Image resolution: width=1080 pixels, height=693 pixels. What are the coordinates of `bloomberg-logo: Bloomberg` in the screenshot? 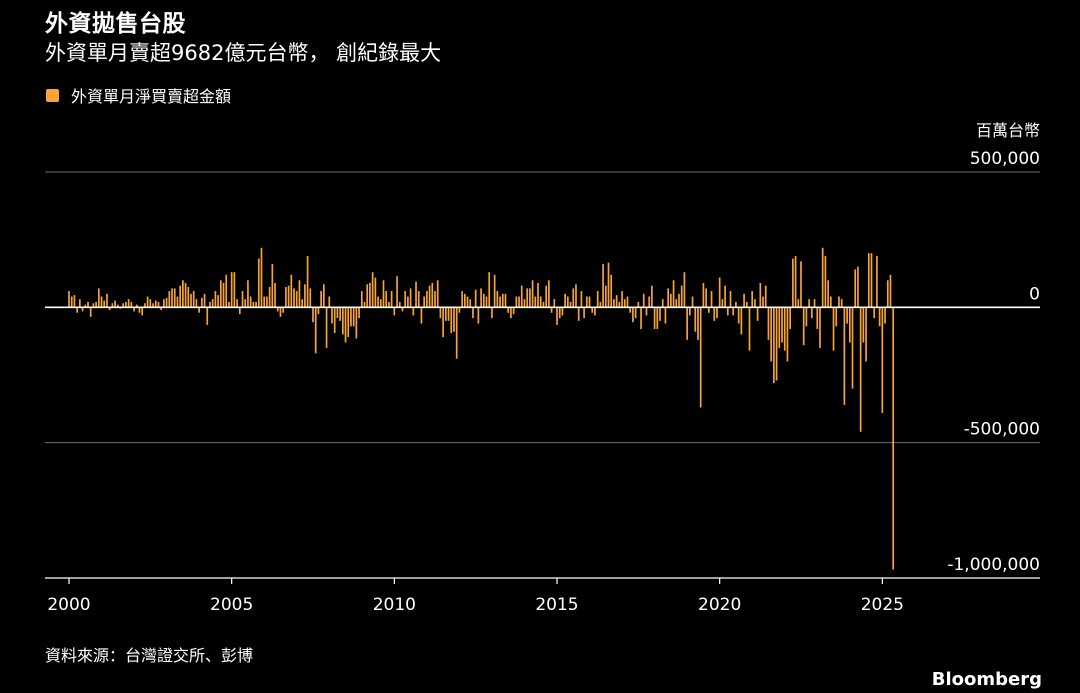 It's located at (986, 679).